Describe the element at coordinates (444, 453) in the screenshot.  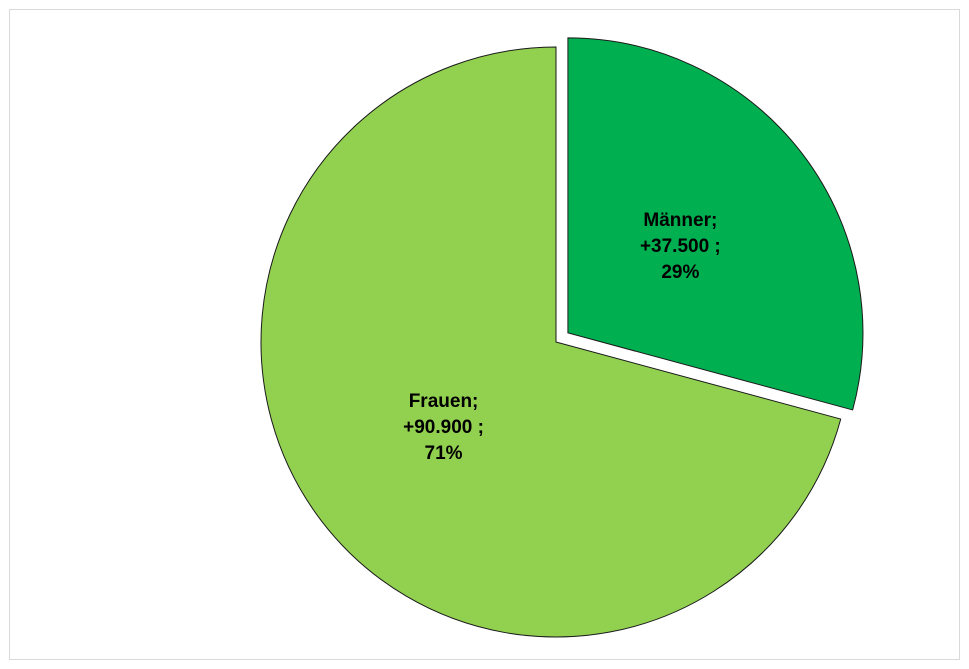
I see `slice-percent-label: 71%` at that location.